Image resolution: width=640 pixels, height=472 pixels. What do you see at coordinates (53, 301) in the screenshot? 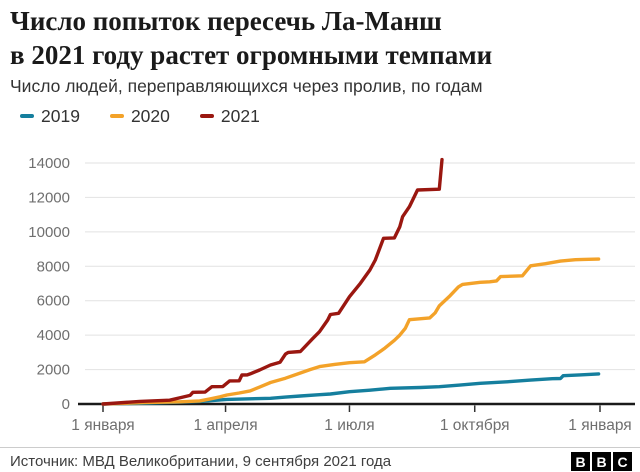
I see `y-tick-label-6000: 6000` at bounding box center [53, 301].